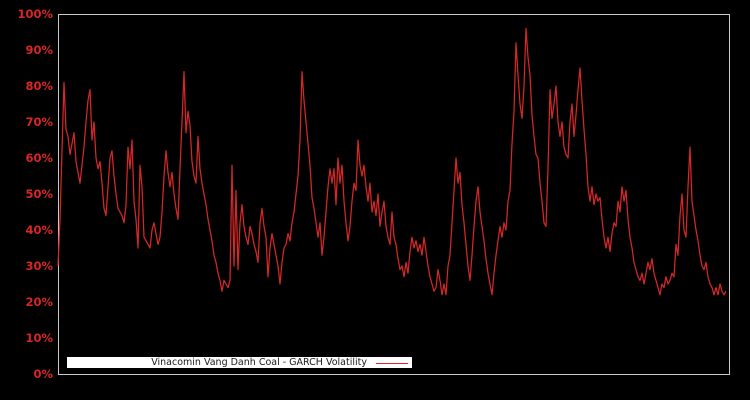 Image resolution: width=750 pixels, height=400 pixels. I want to click on y-axis-tick-label: 60%, so click(39, 158).